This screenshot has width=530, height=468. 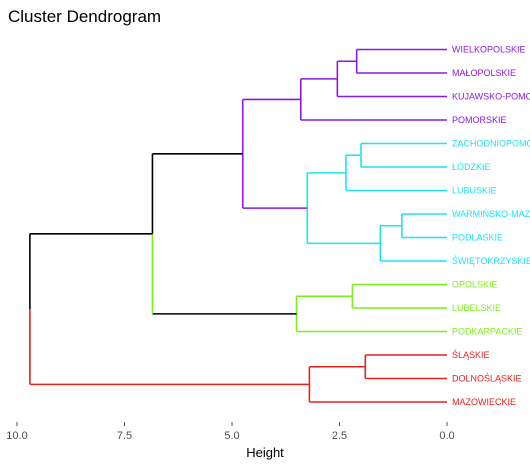 What do you see at coordinates (471, 167) in the screenshot?
I see `leaf-label: ŁÓDZKIE` at bounding box center [471, 167].